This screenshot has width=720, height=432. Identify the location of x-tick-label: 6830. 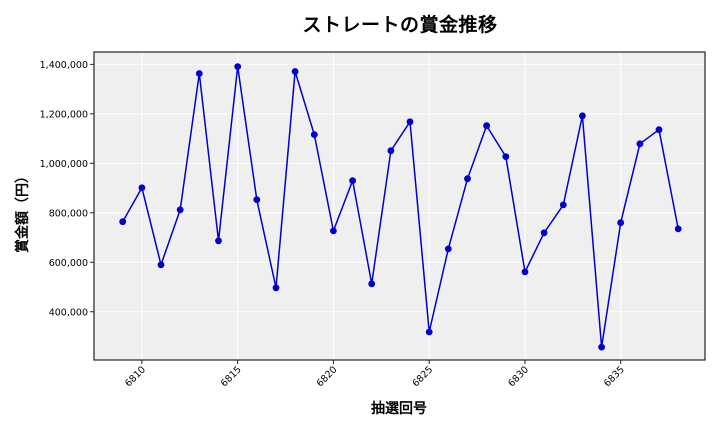
(518, 376).